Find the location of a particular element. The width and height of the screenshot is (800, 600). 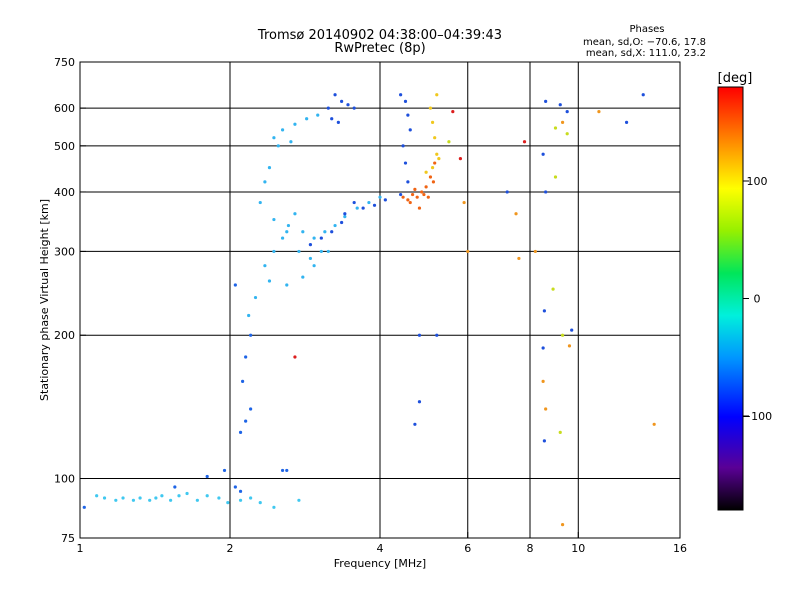

y-tick-label: 100 is located at coordinates (64, 479).